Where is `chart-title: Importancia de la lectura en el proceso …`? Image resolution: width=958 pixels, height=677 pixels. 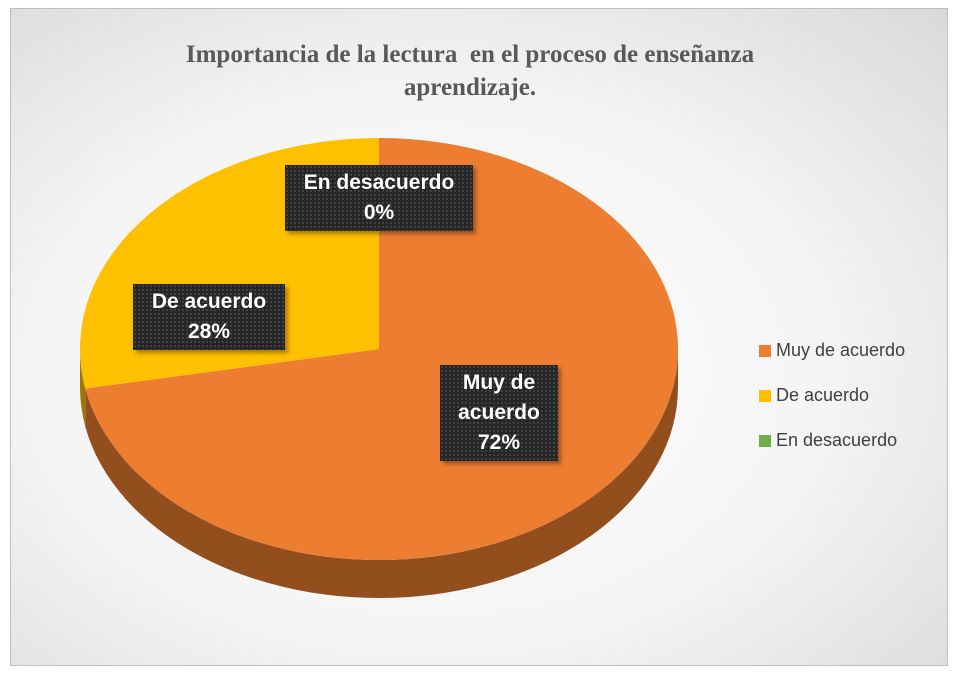 chart-title: Importancia de la lectura en el proceso … is located at coordinates (473, 71).